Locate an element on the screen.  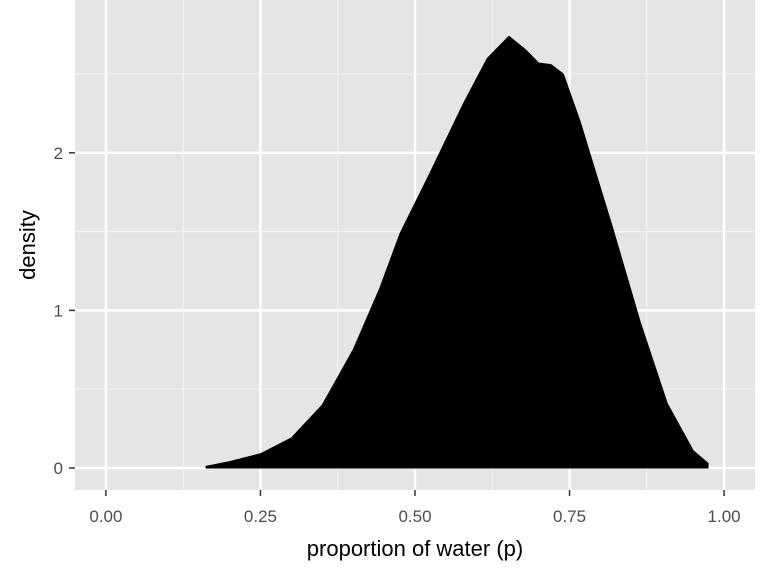
x-tick-label: 0.00 is located at coordinates (105, 516).